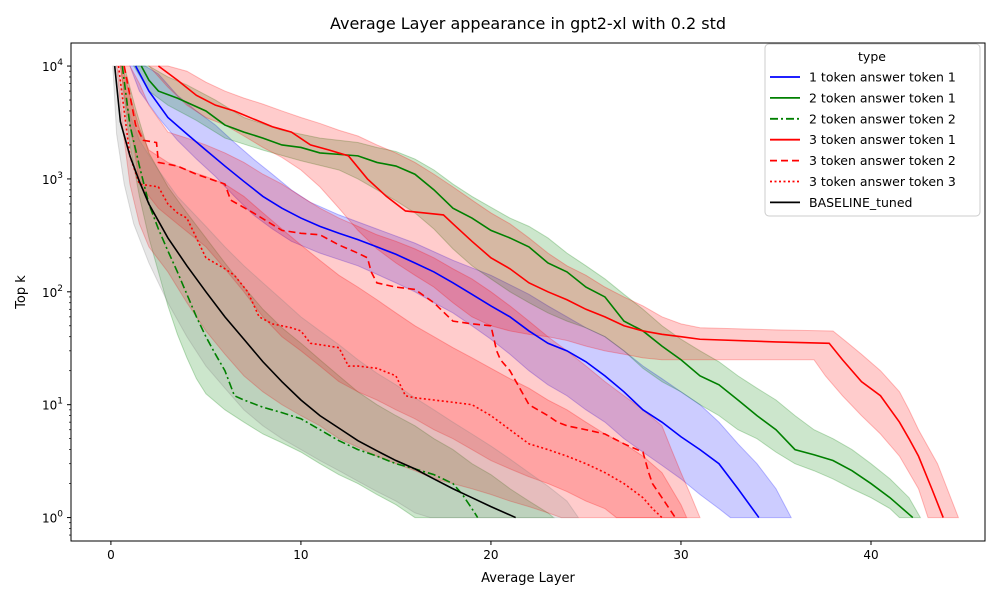 This screenshot has width=1000, height=600. I want to click on x-tick-label: 0, so click(111, 555).